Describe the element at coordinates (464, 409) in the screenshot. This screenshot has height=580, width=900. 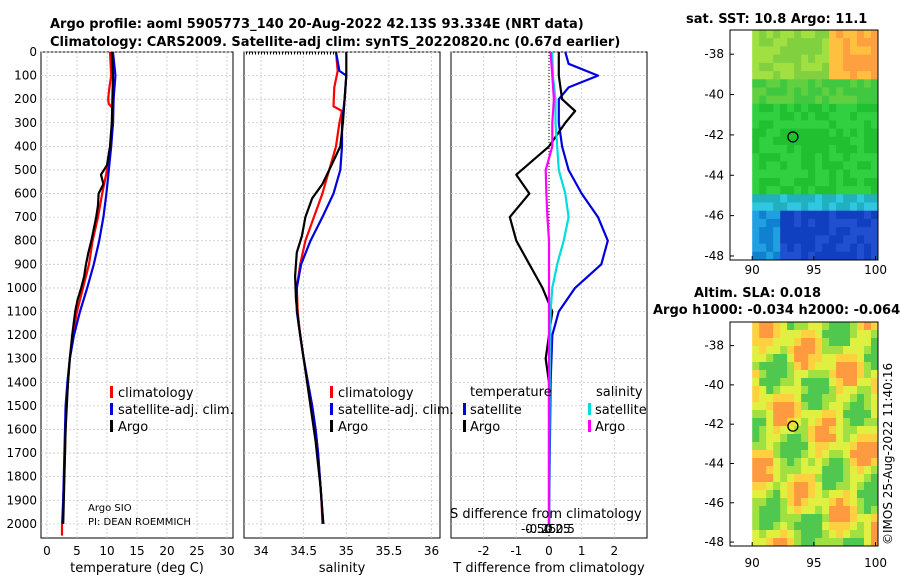
I see `legend-t-satellite-swatch` at that location.